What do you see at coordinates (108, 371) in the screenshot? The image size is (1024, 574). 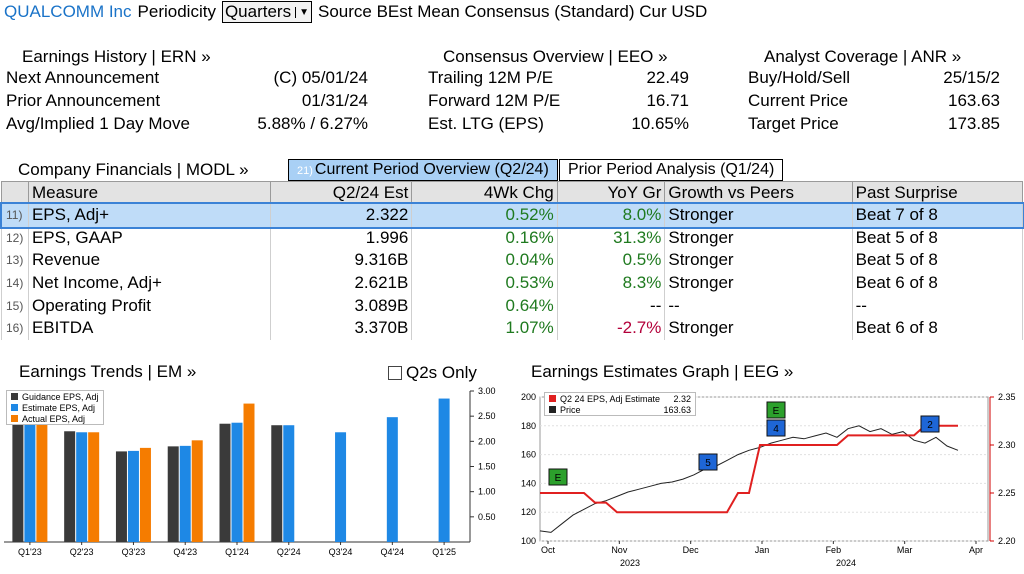 I see `earnings-trends-title: Earnings Trends | EM »` at bounding box center [108, 371].